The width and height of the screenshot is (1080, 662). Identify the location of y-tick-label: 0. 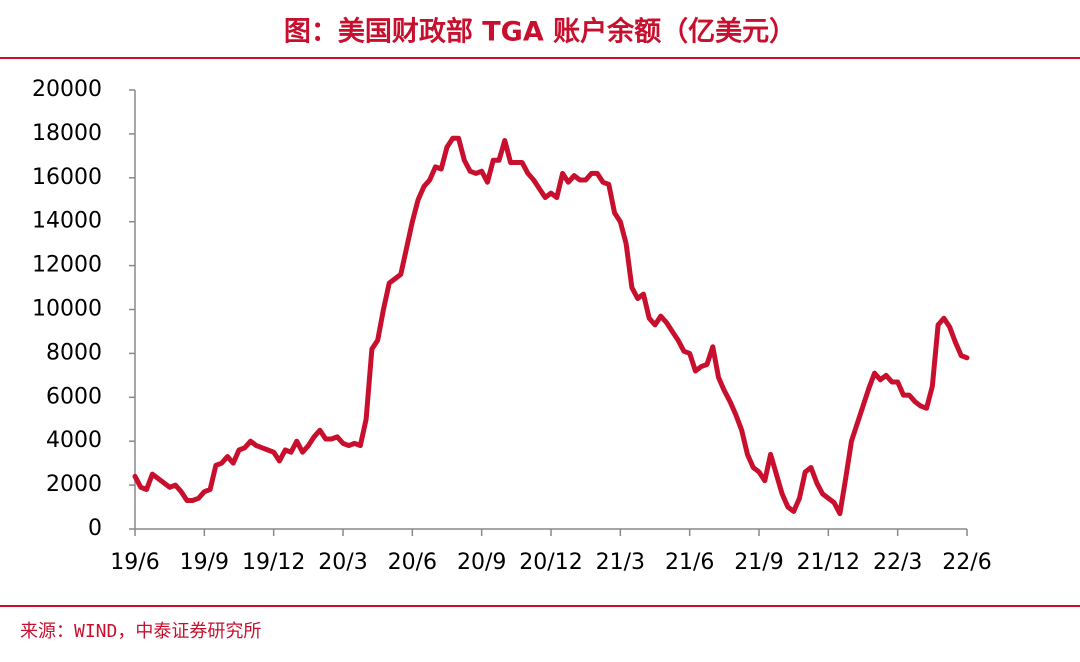
(95, 528).